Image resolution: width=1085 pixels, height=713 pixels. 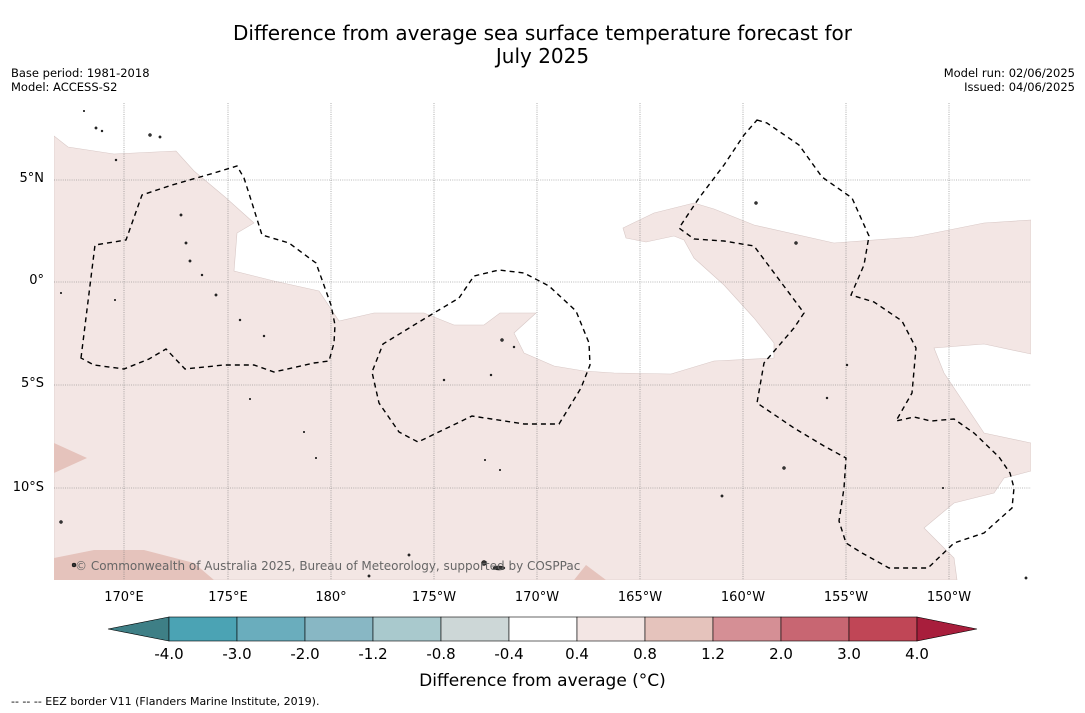 I want to click on colorbar-extend-low, so click(x=138, y=629).